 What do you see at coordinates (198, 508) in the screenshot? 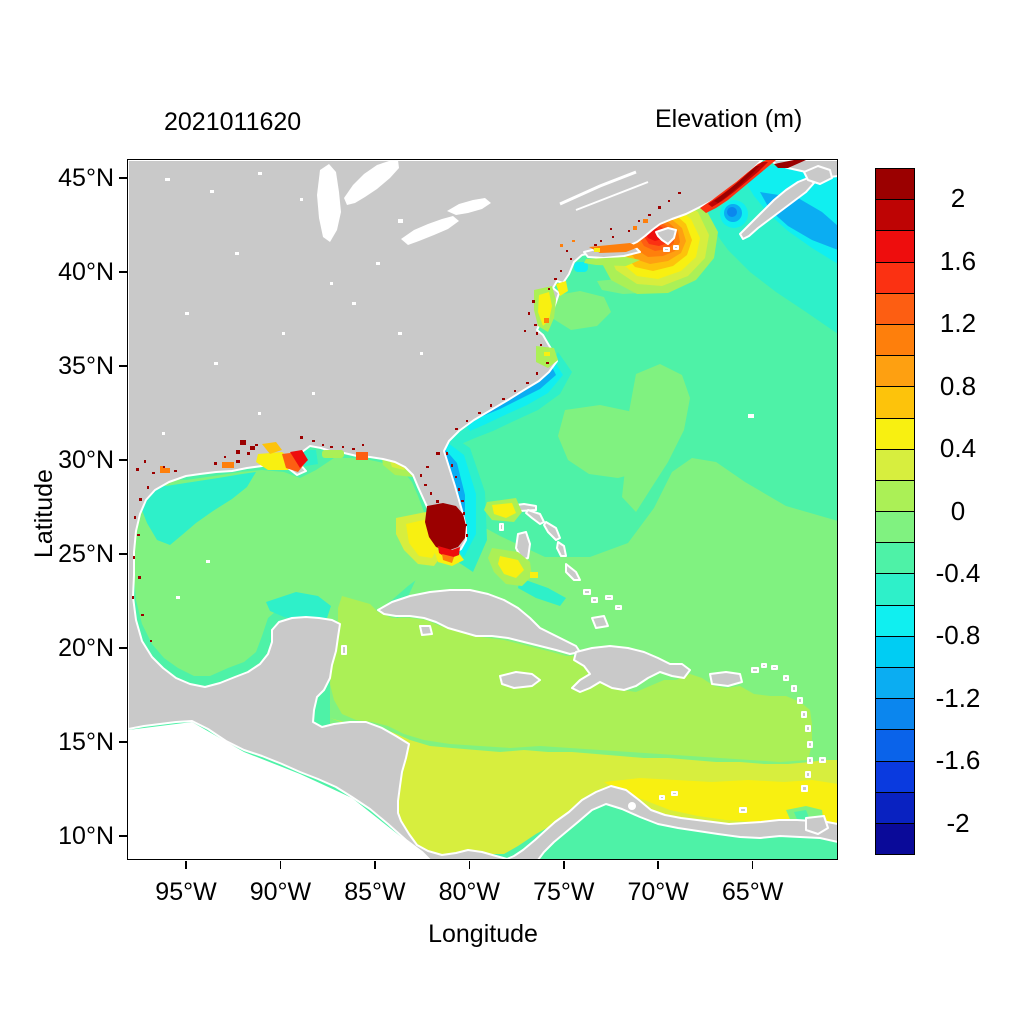
I see `texas-shelf-band` at bounding box center [198, 508].